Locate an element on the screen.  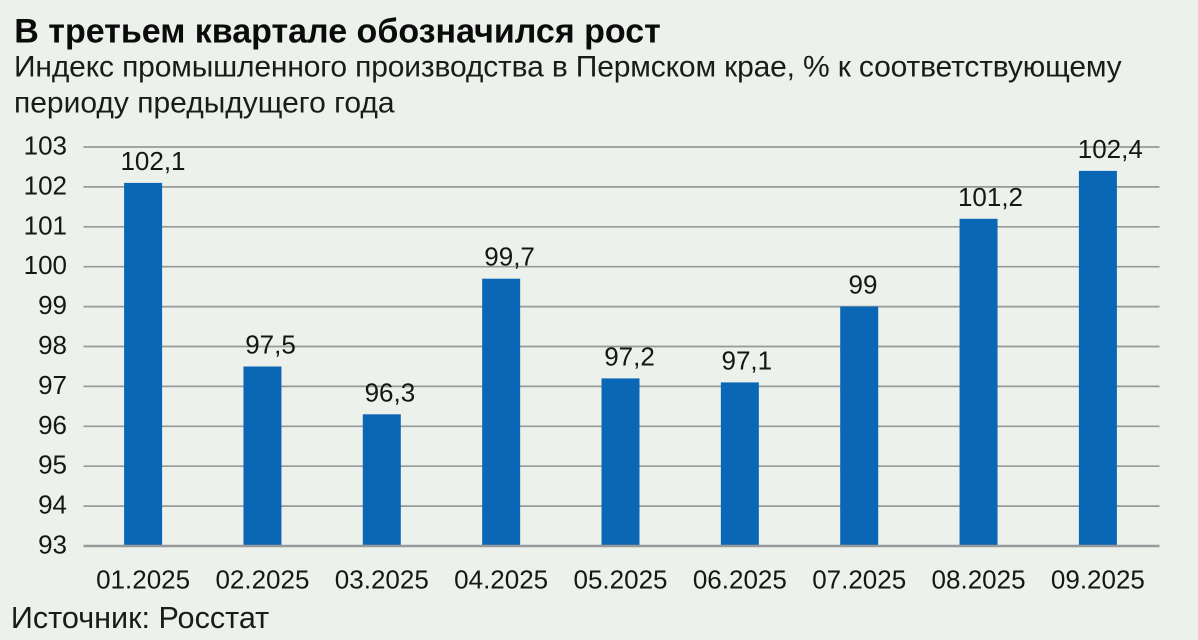
svg-text: 97,2 is located at coordinates (629, 356).